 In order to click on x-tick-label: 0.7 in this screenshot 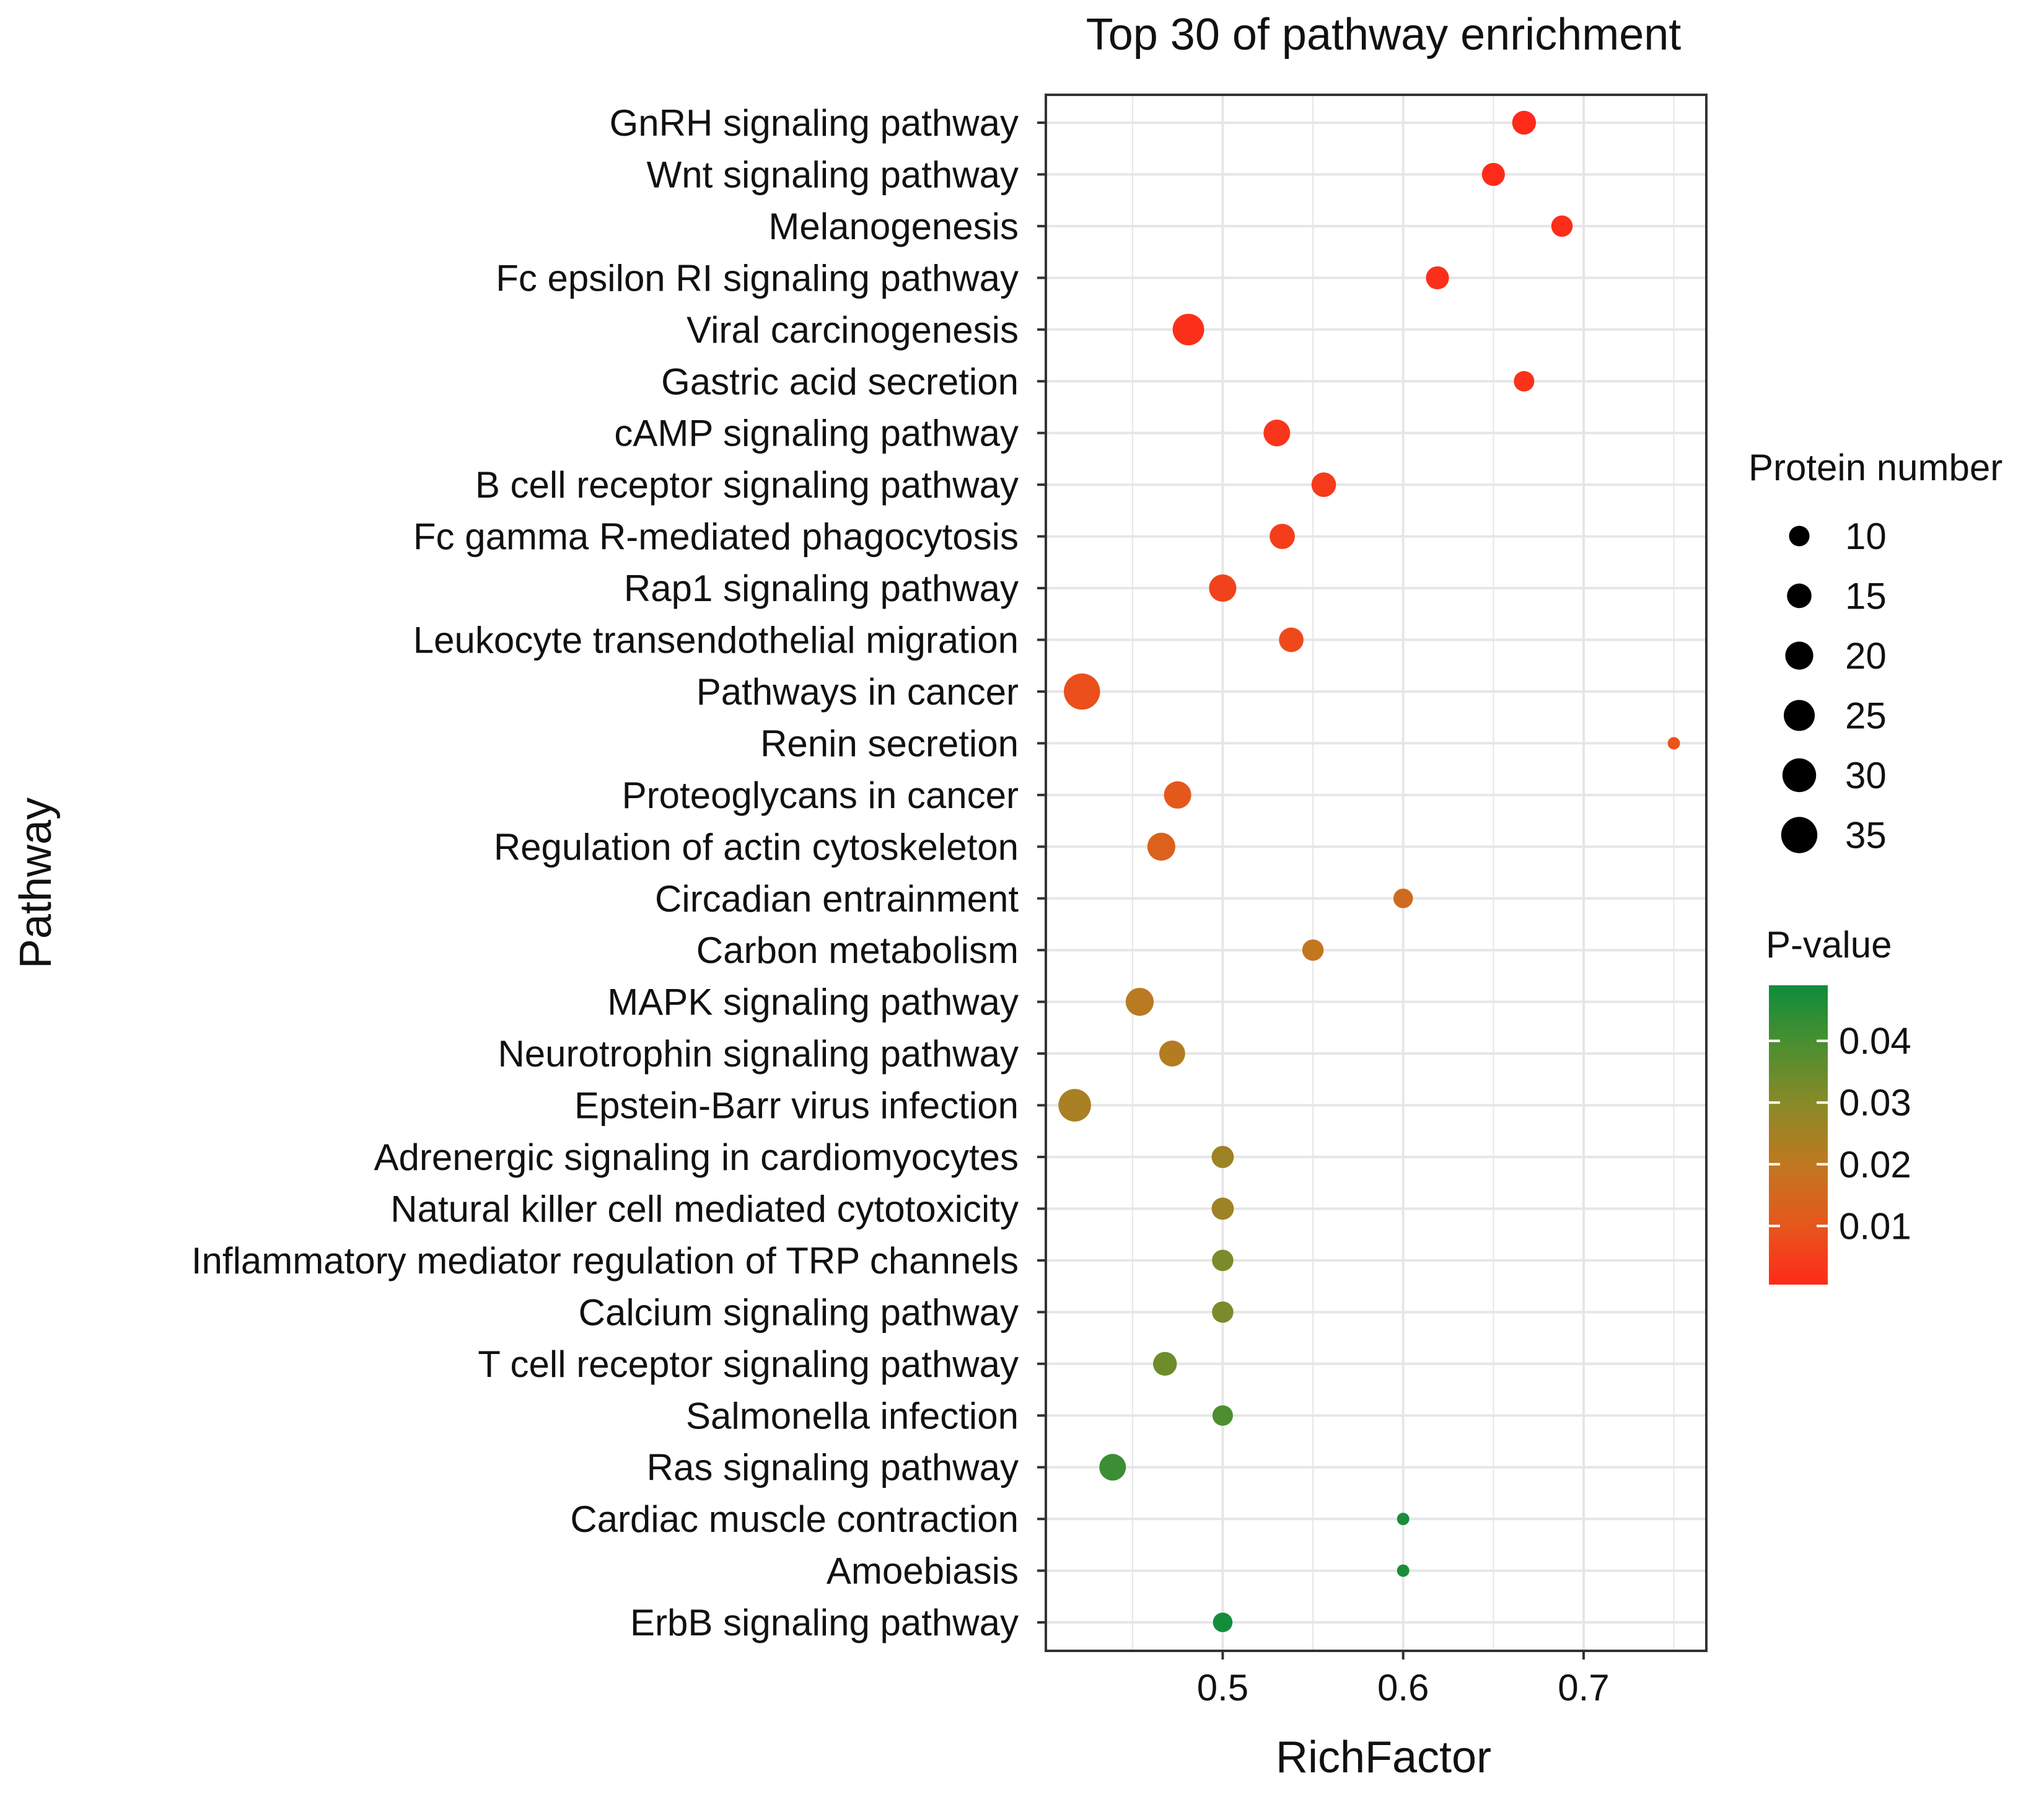, I will do `click(1583, 1687)`.